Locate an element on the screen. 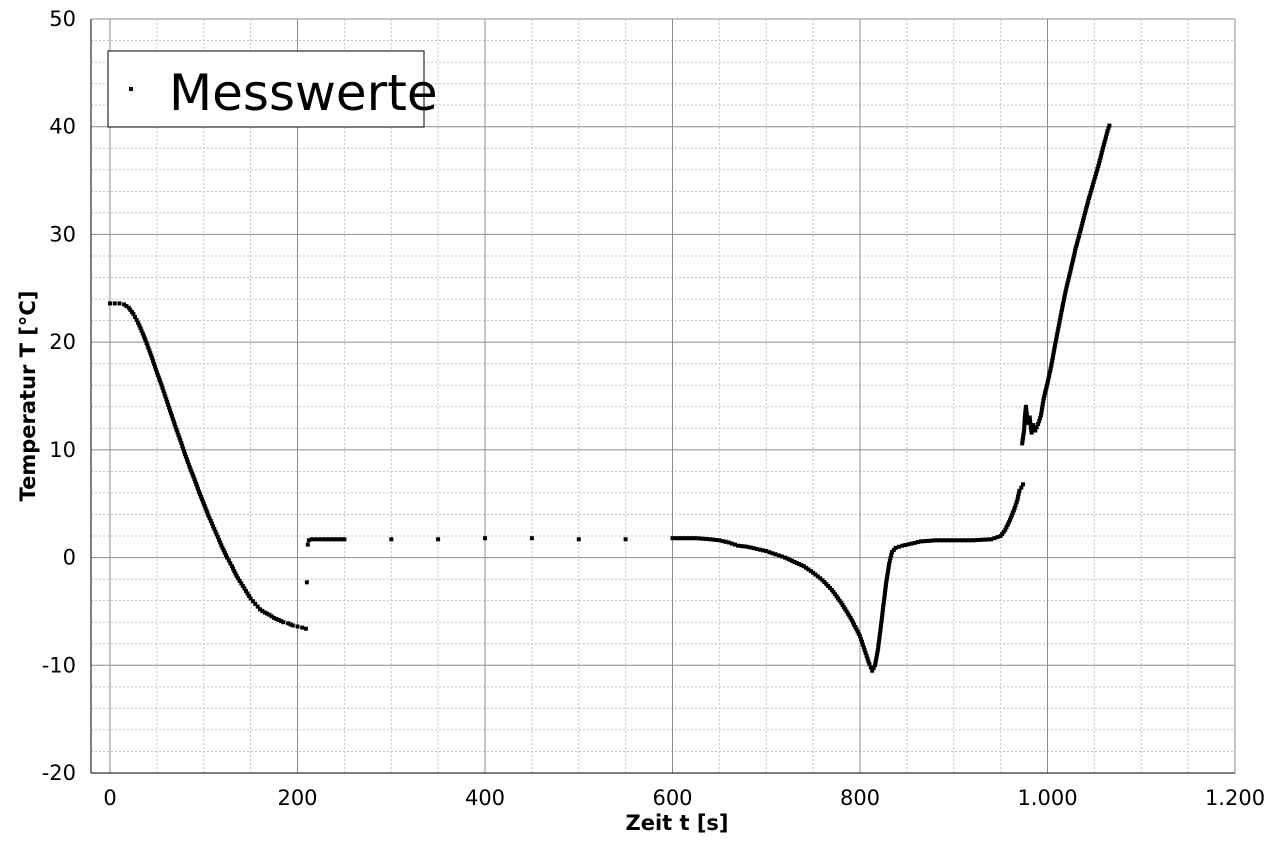 The image size is (1280, 858). y-tick-label: 30 is located at coordinates (62, 234).